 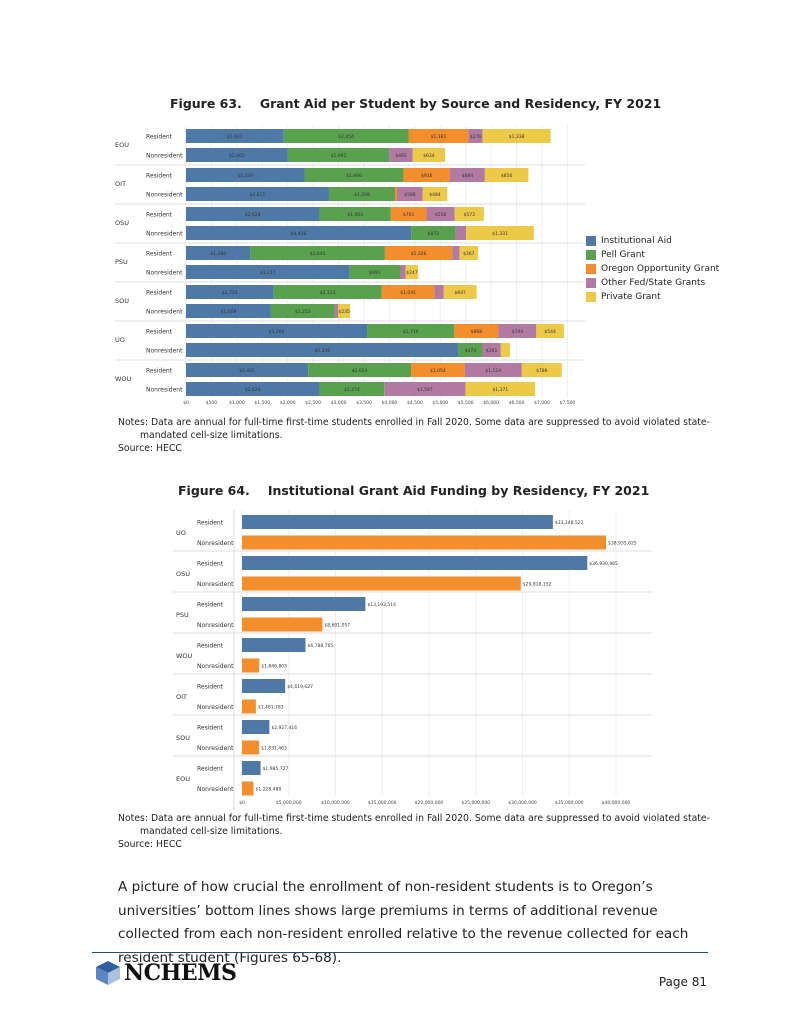 I want to click on data-label: $1,181, so click(x=439, y=137).